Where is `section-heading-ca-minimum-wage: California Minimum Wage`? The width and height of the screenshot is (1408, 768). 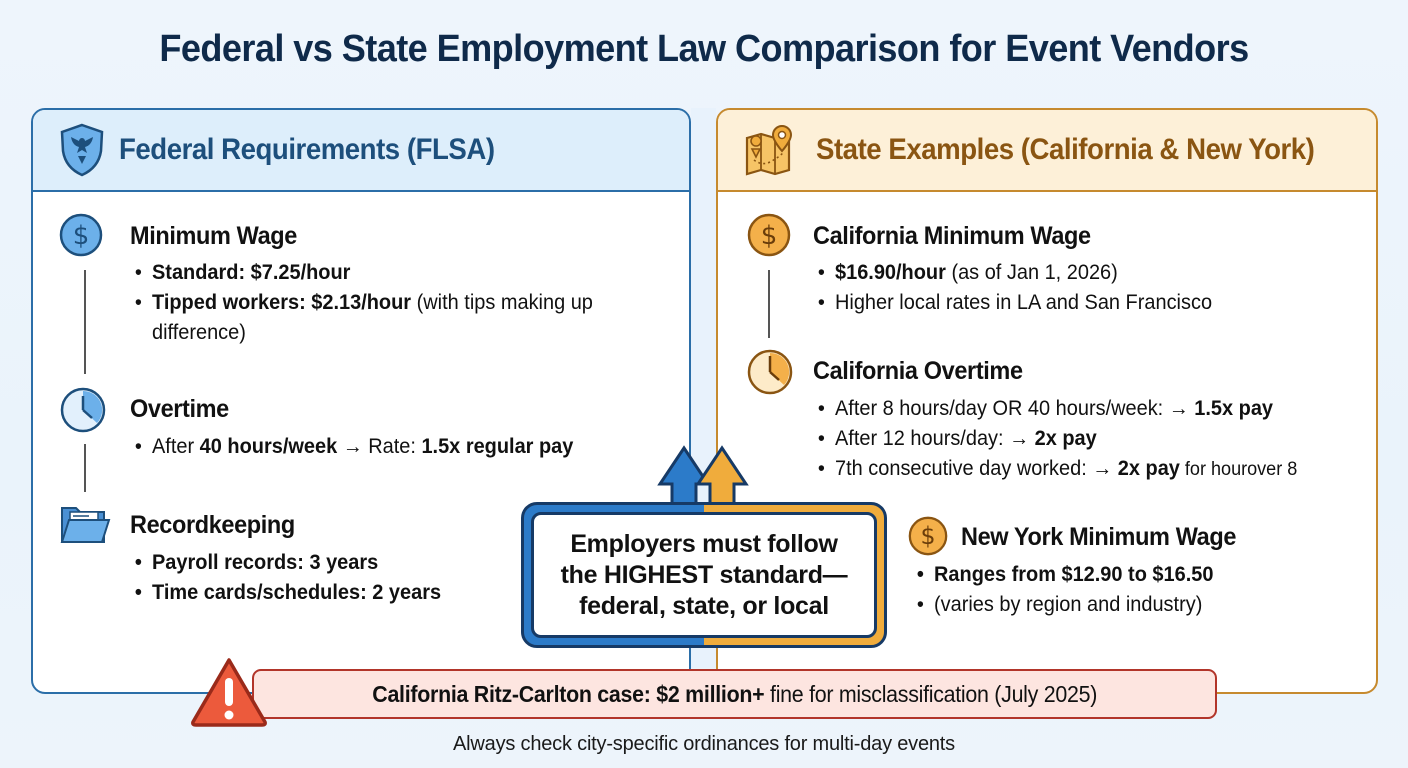
section-heading-ca-minimum-wage: California Minimum Wage is located at coordinates (952, 236).